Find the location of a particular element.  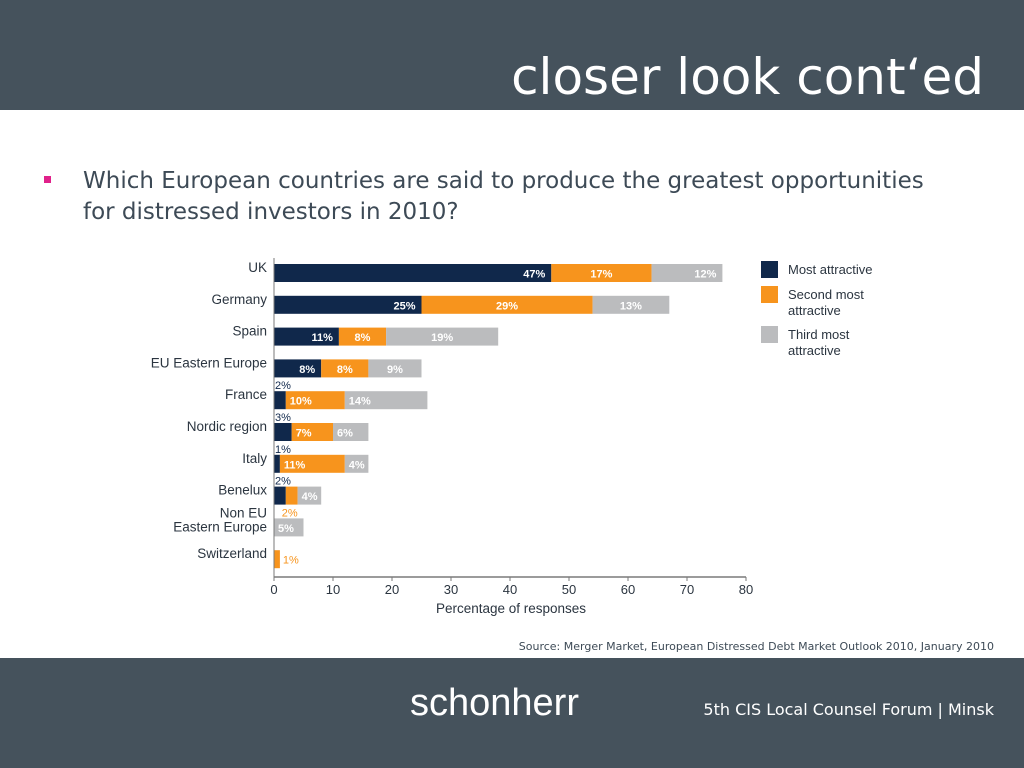

footer-bar is located at coordinates (512, 713).